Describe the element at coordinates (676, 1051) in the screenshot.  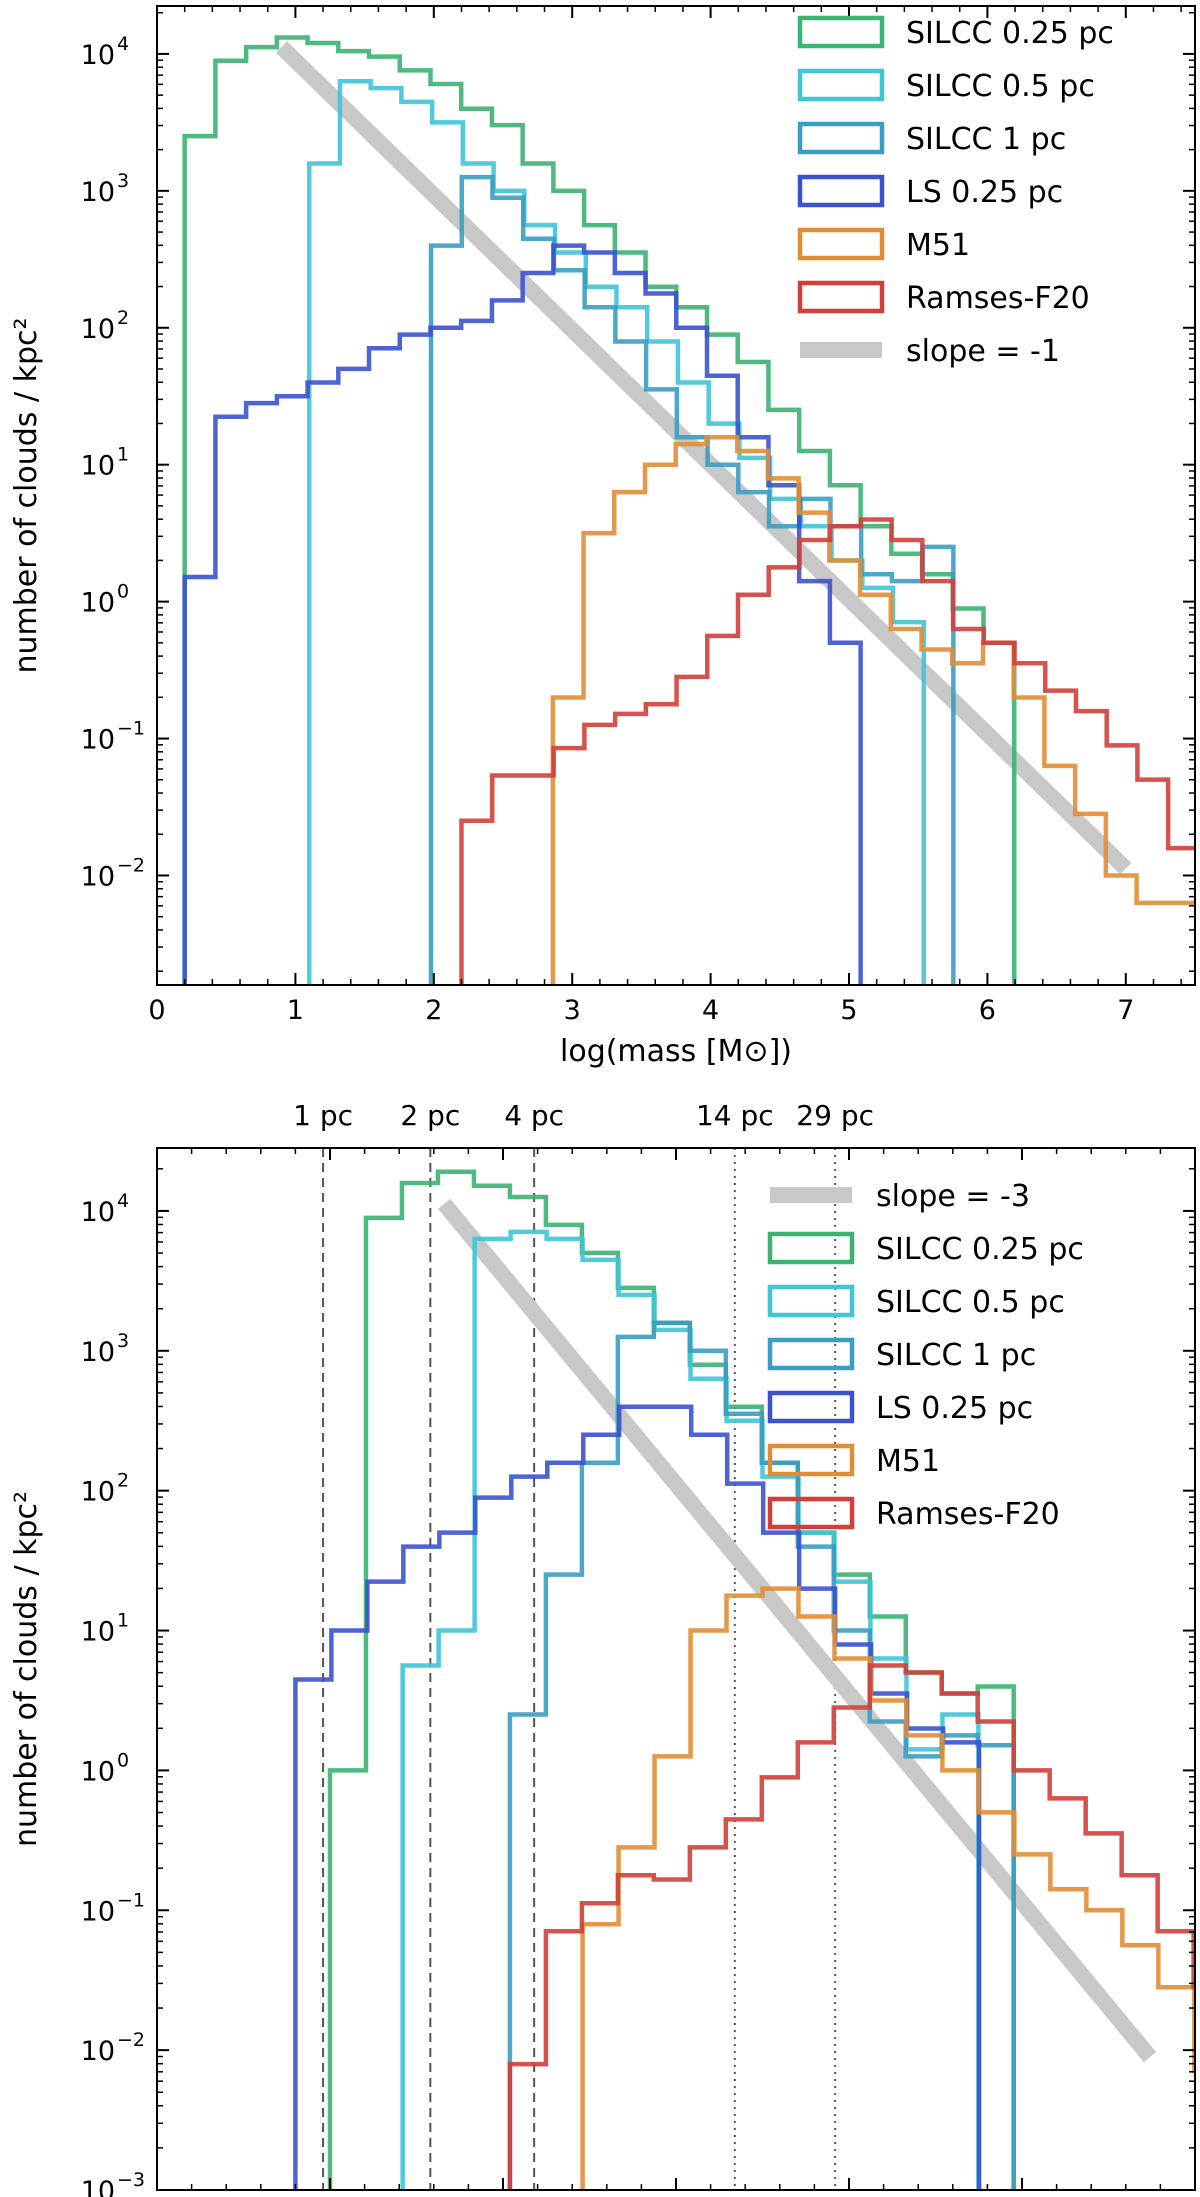
I see `x-axis-label: log(mass [M⊙])` at that location.